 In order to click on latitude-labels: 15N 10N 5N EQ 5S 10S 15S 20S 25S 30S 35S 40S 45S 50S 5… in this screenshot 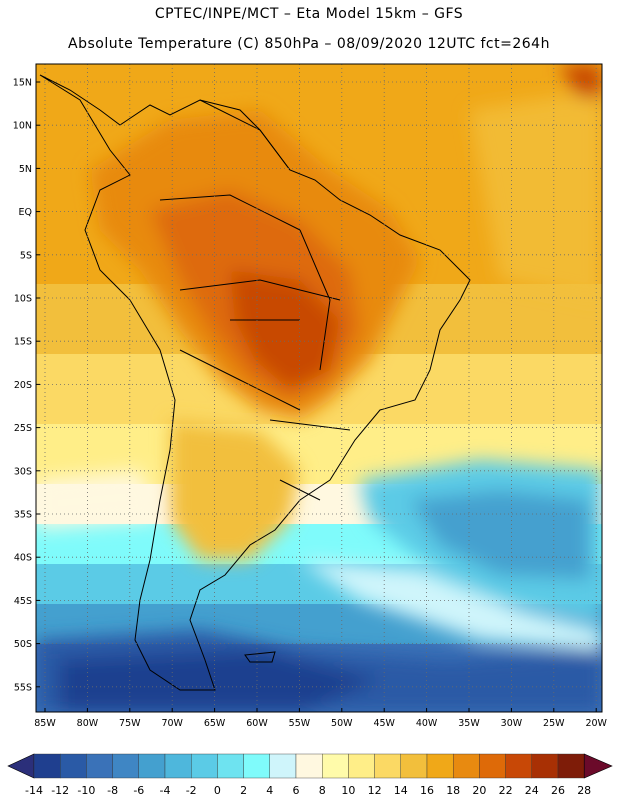, I will do `click(26, 385)`.